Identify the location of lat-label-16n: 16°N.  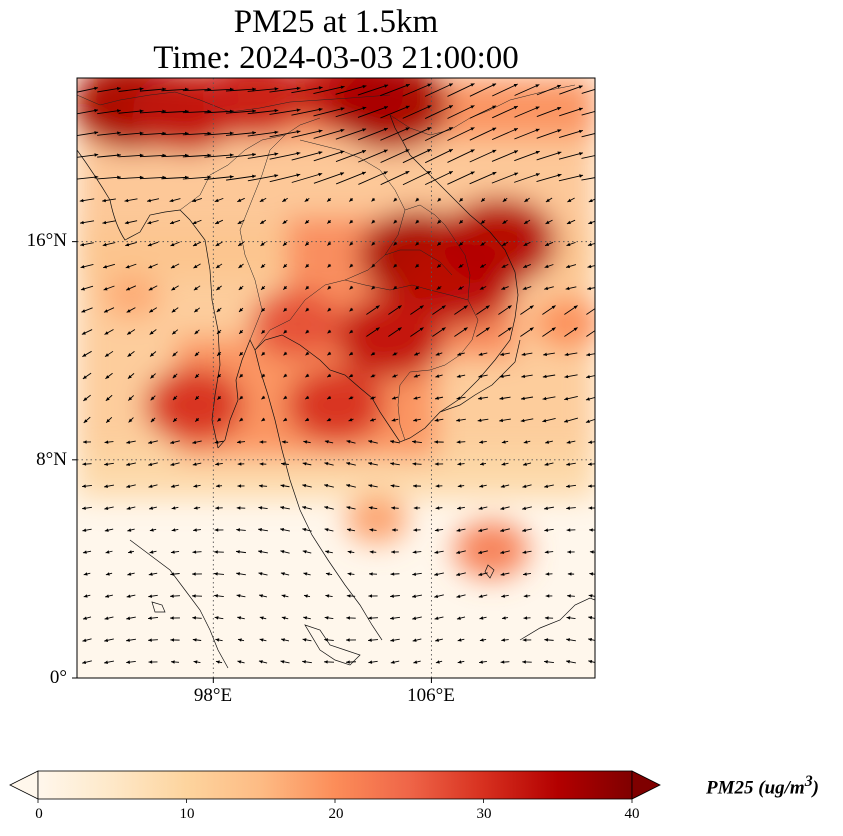
(46, 240).